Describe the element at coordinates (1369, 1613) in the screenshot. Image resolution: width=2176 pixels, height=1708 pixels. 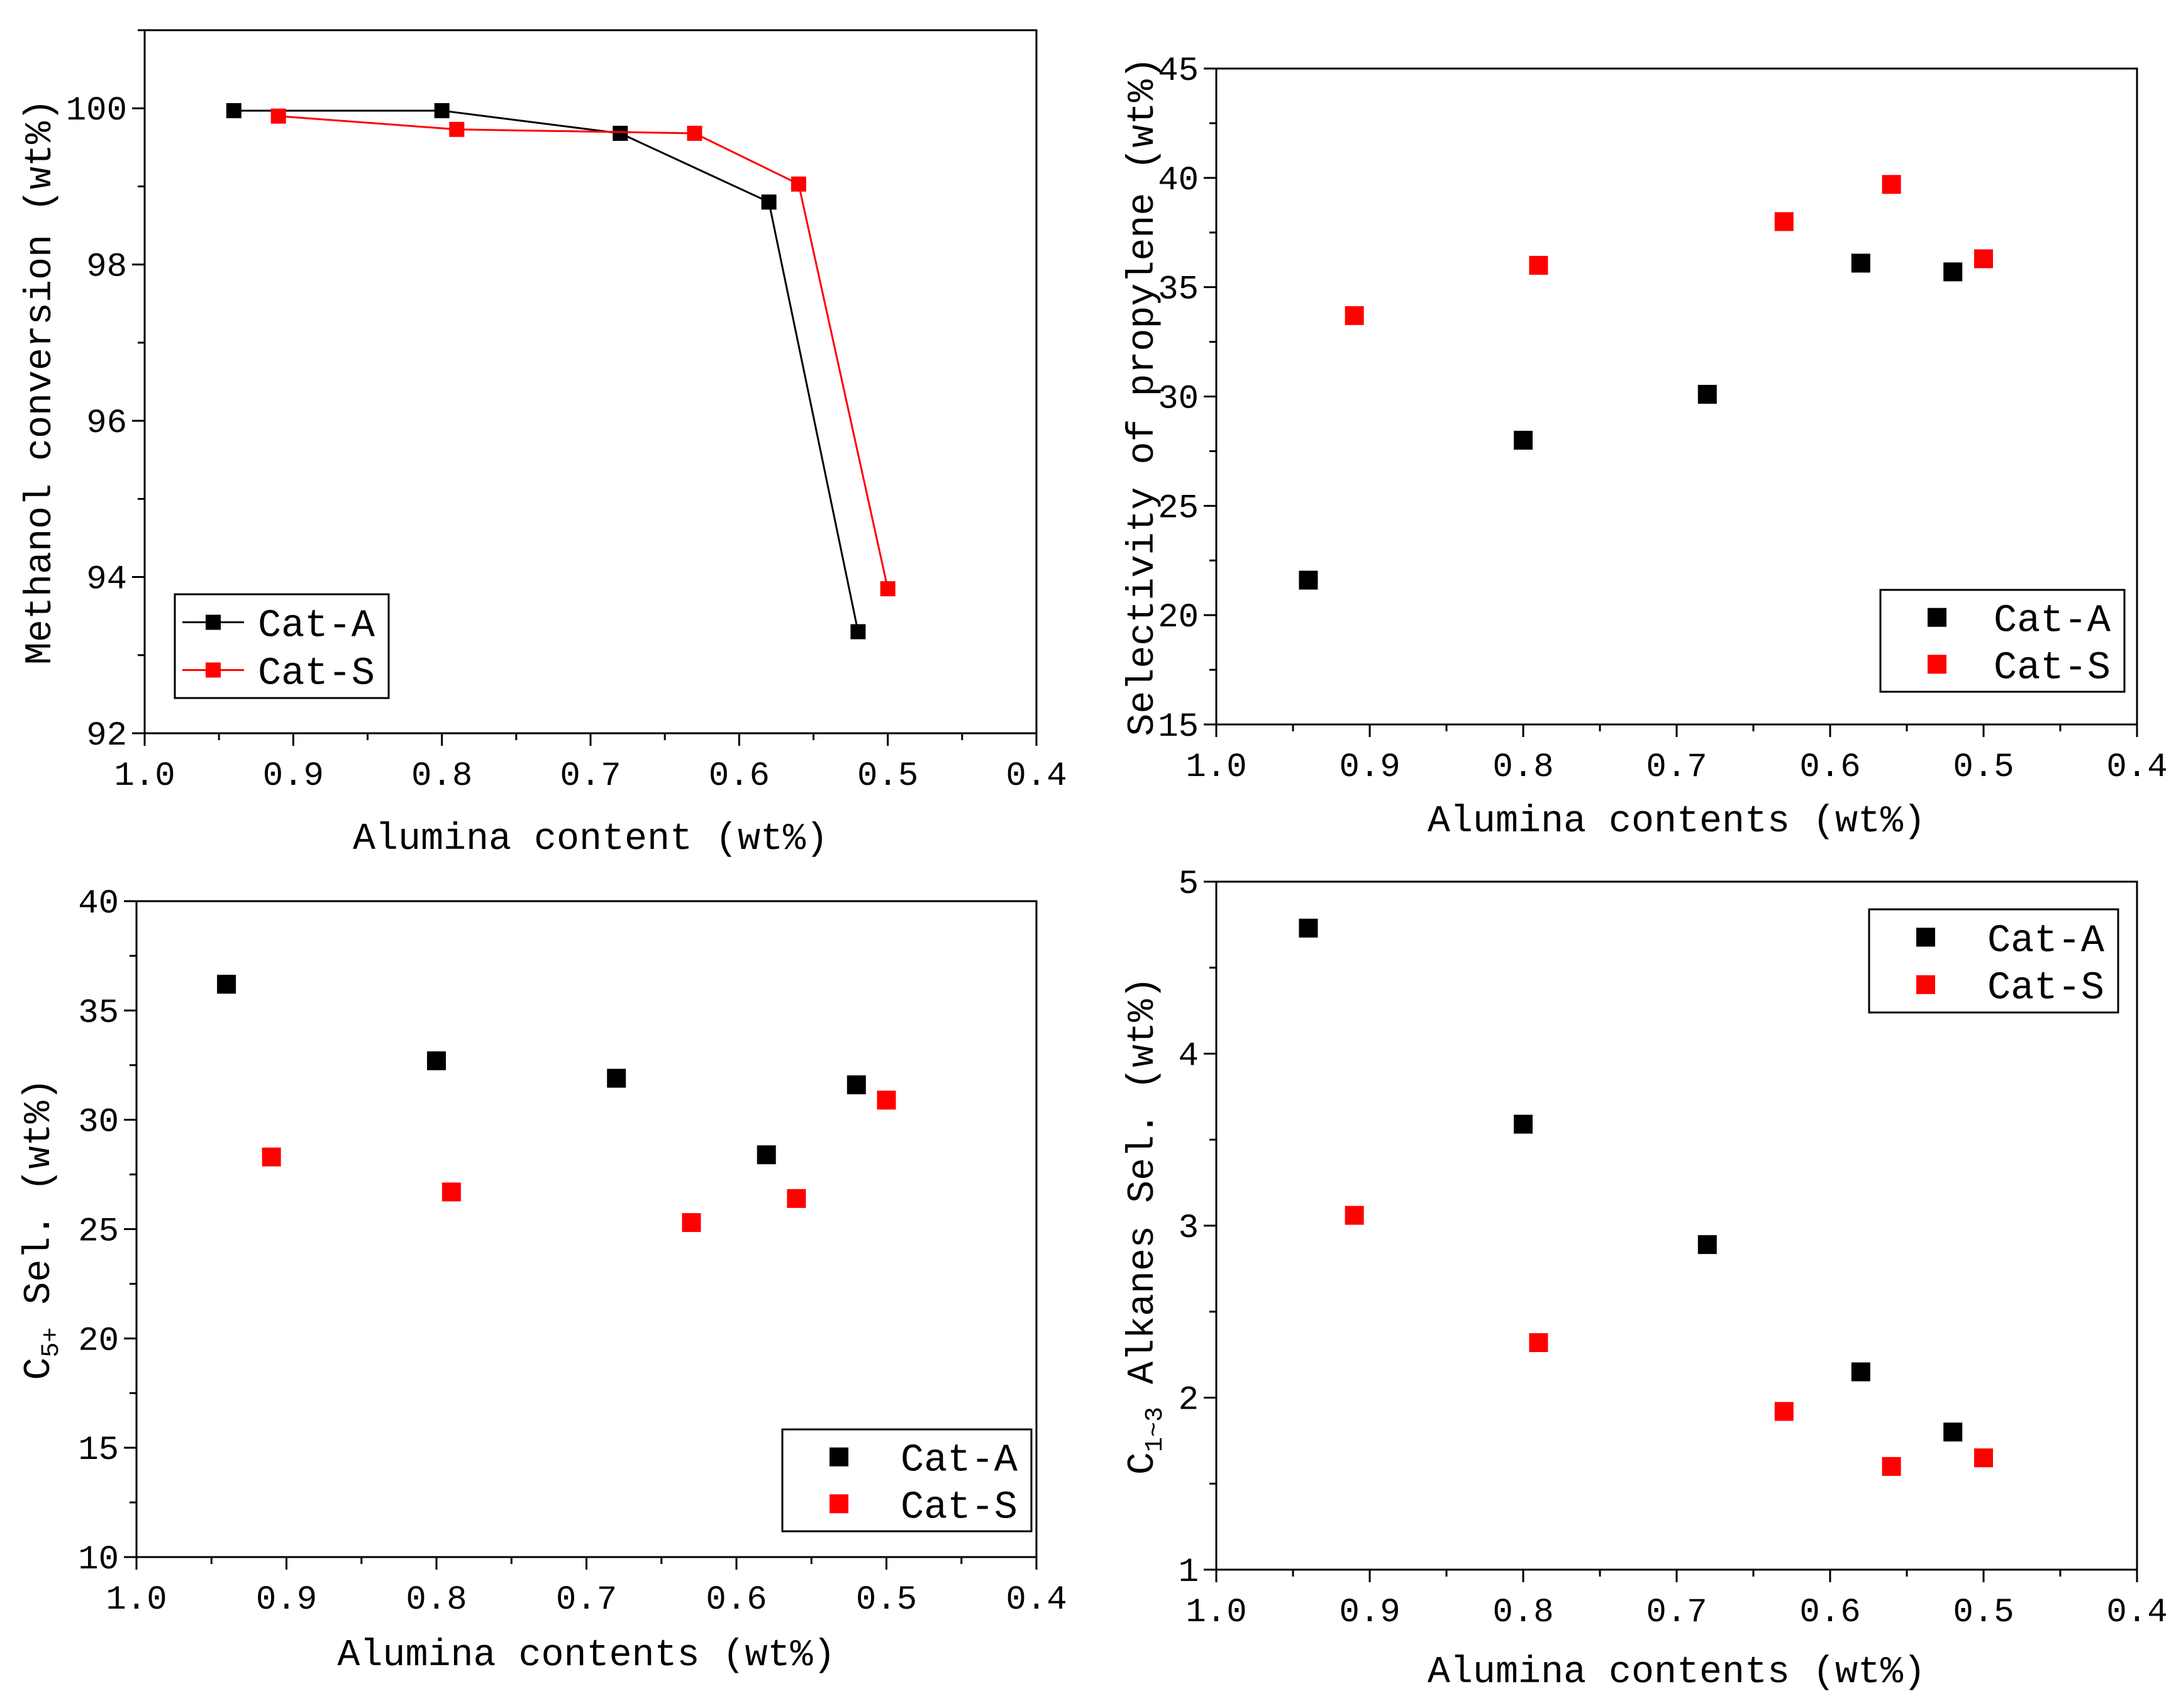
I see `alkanes-x-tick-label: 0.9` at that location.